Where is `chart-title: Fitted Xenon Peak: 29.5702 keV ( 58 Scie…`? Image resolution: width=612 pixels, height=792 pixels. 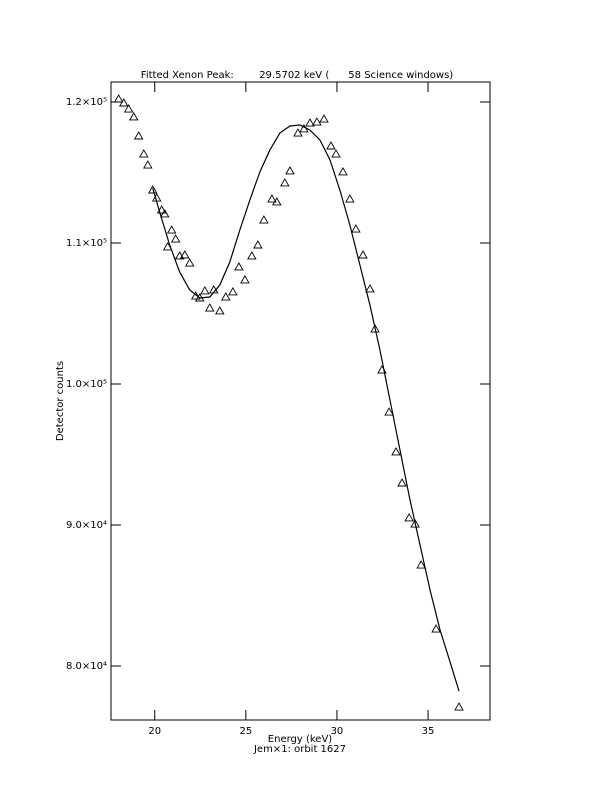
chart-title: Fitted Xenon Peak: 29.5702 keV ( 58 Scie… is located at coordinates (297, 75).